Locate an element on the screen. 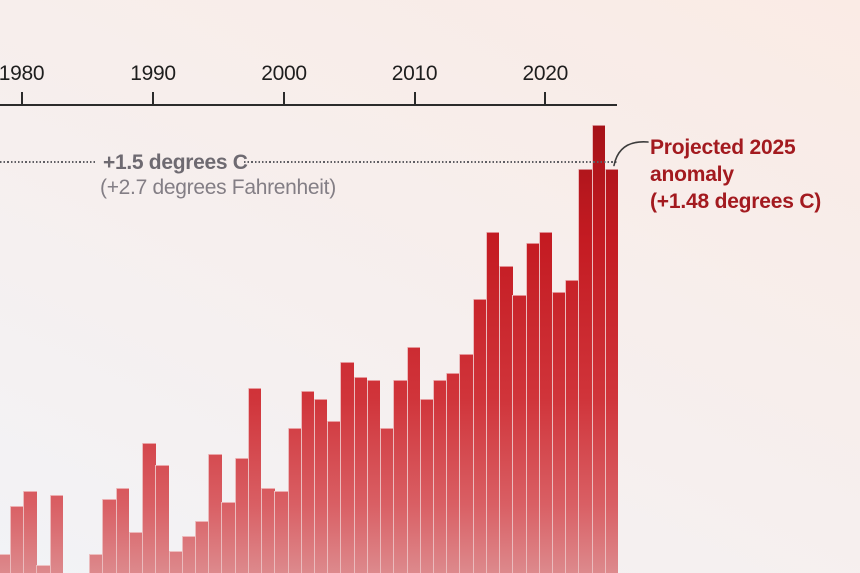 This screenshot has width=860, height=573. x-axis-line is located at coordinates (308, 105).